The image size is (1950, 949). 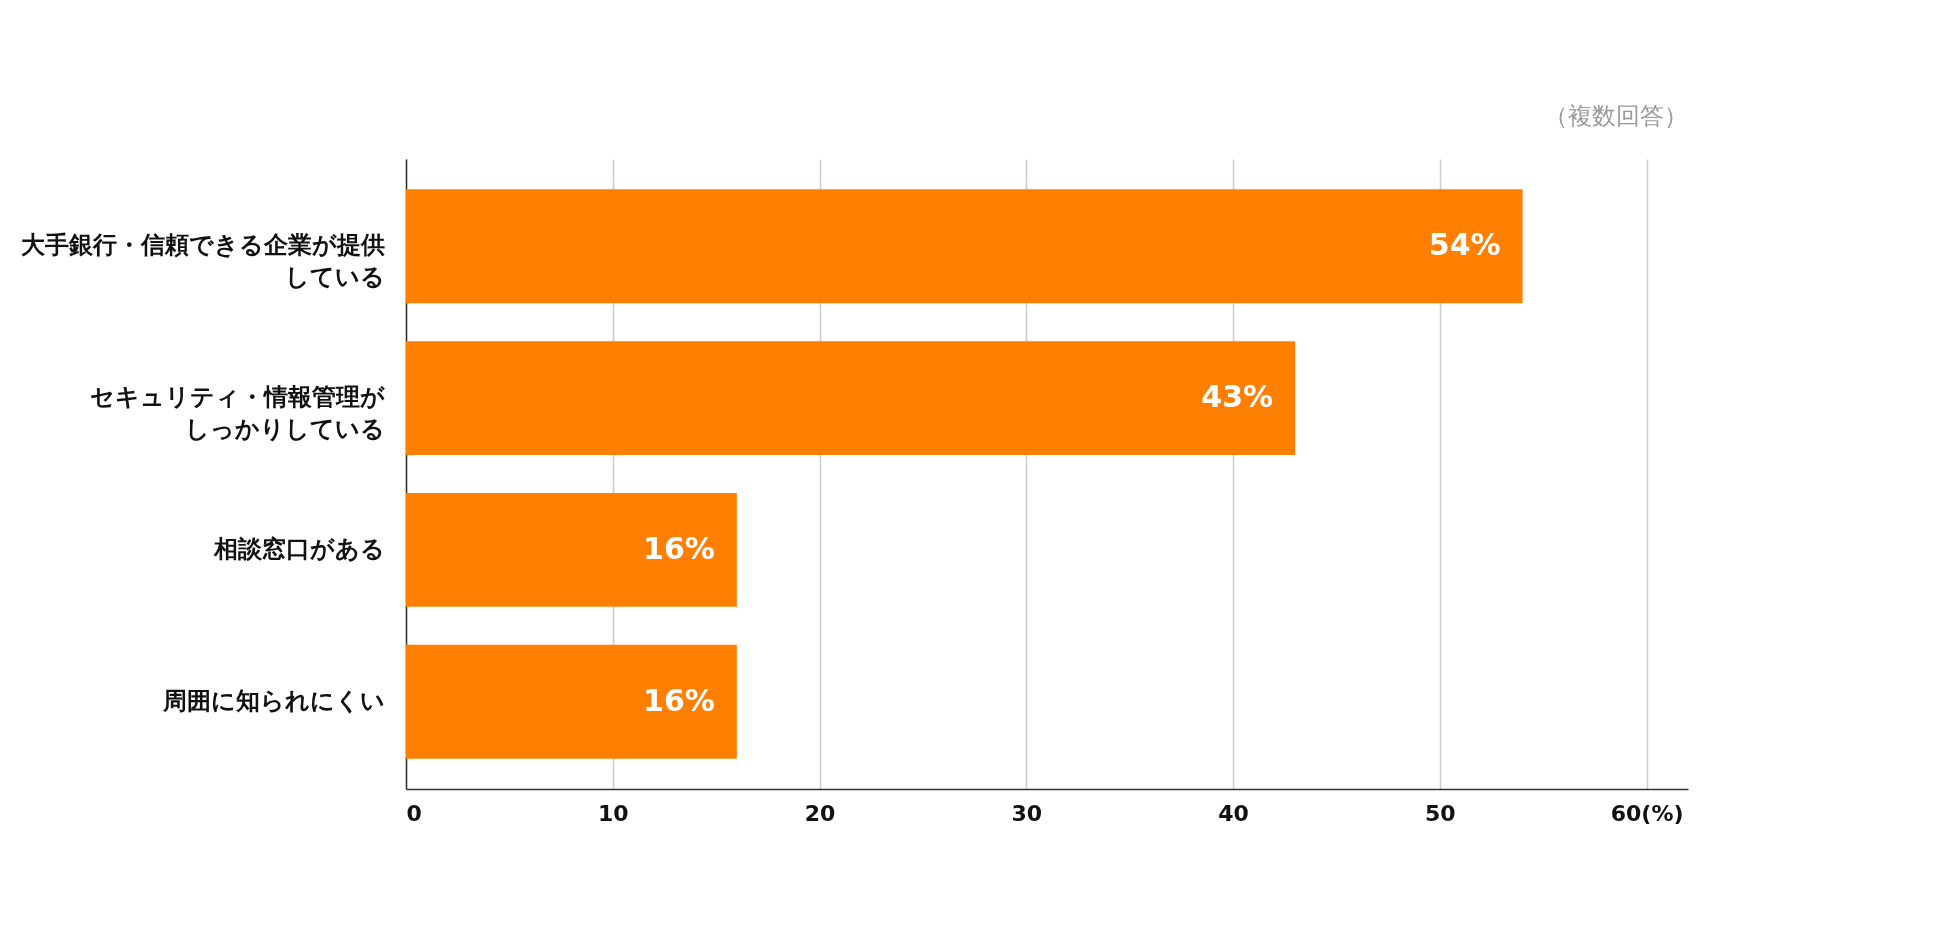 What do you see at coordinates (820, 813) in the screenshot?
I see `x-tick-label: 20` at bounding box center [820, 813].